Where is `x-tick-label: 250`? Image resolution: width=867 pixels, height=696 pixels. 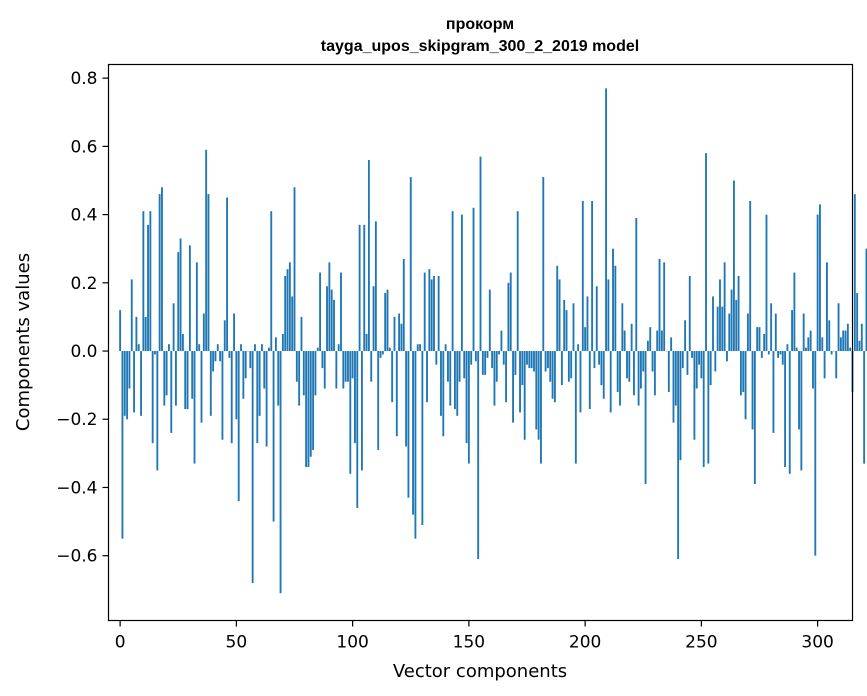
x-tick-label: 250 is located at coordinates (701, 643).